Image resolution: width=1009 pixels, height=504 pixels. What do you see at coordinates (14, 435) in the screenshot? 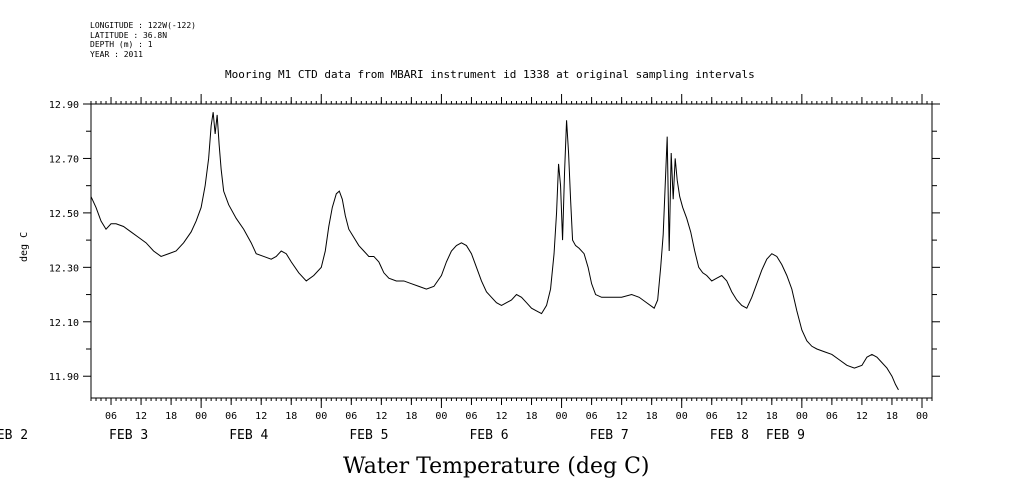
I see `date-label: FEB 2` at bounding box center [14, 435].